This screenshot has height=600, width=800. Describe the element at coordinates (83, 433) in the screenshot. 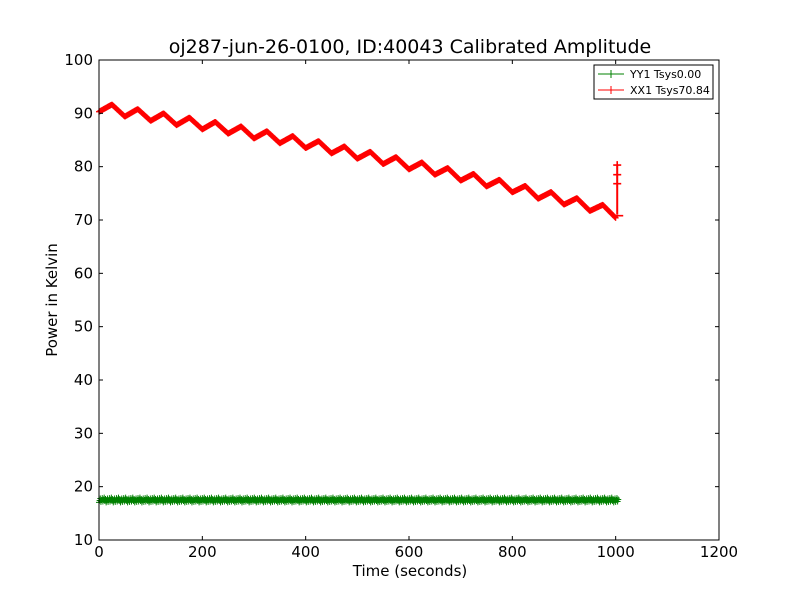

I see `y-tick-label: 30` at that location.